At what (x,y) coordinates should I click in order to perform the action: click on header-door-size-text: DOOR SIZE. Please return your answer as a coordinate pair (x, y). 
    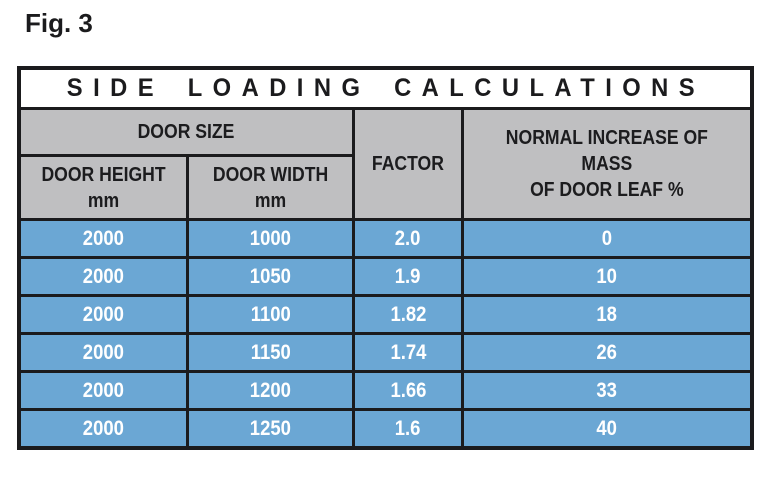
    Looking at the image, I should click on (186, 132).